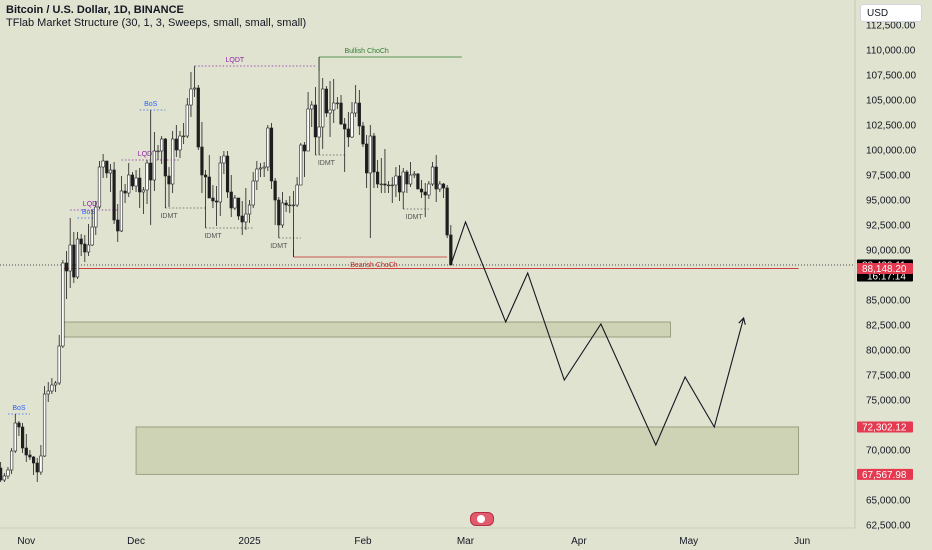  I want to click on projection-path, so click(597, 333).